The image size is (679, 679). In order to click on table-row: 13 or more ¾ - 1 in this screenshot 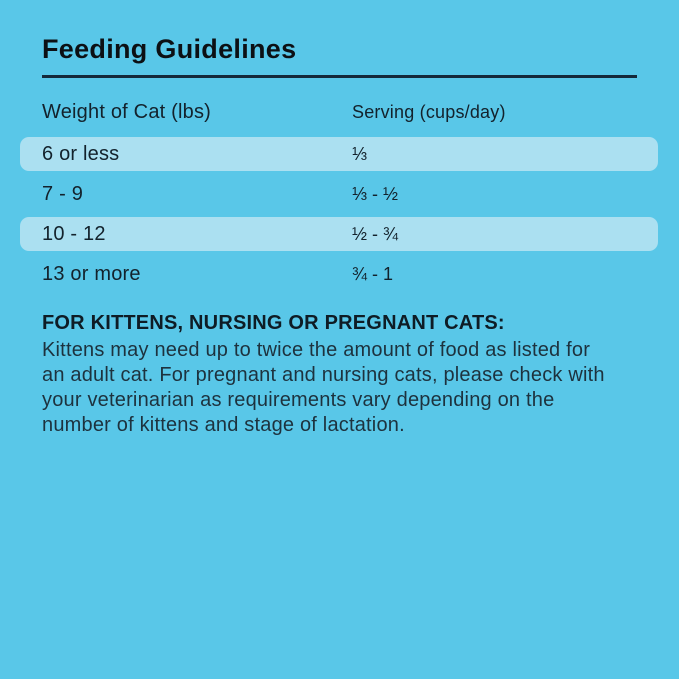, I will do `click(339, 274)`.